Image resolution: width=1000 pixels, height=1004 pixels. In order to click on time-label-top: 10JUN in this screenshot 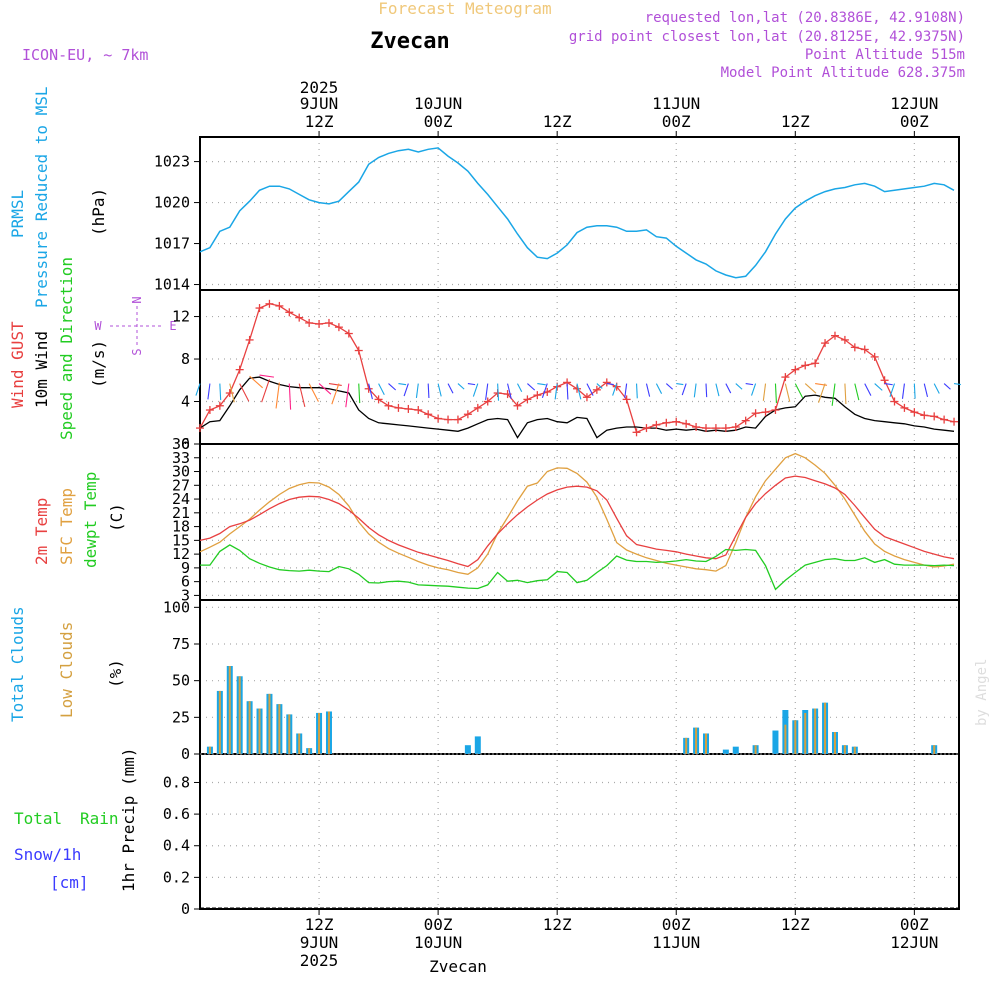, I will do `click(438, 103)`.